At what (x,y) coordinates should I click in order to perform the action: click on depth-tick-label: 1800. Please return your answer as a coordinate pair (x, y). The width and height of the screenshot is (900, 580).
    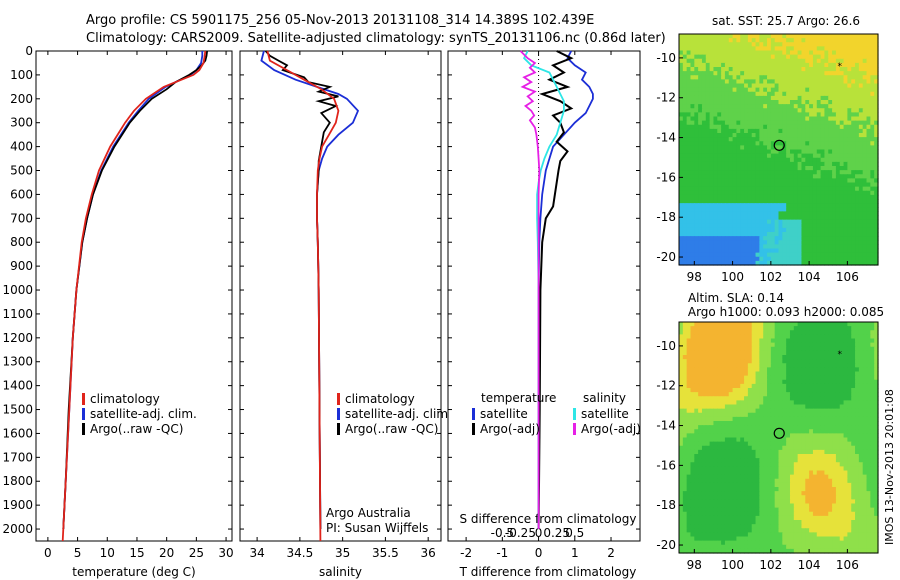
    Looking at the image, I should click on (17, 481).